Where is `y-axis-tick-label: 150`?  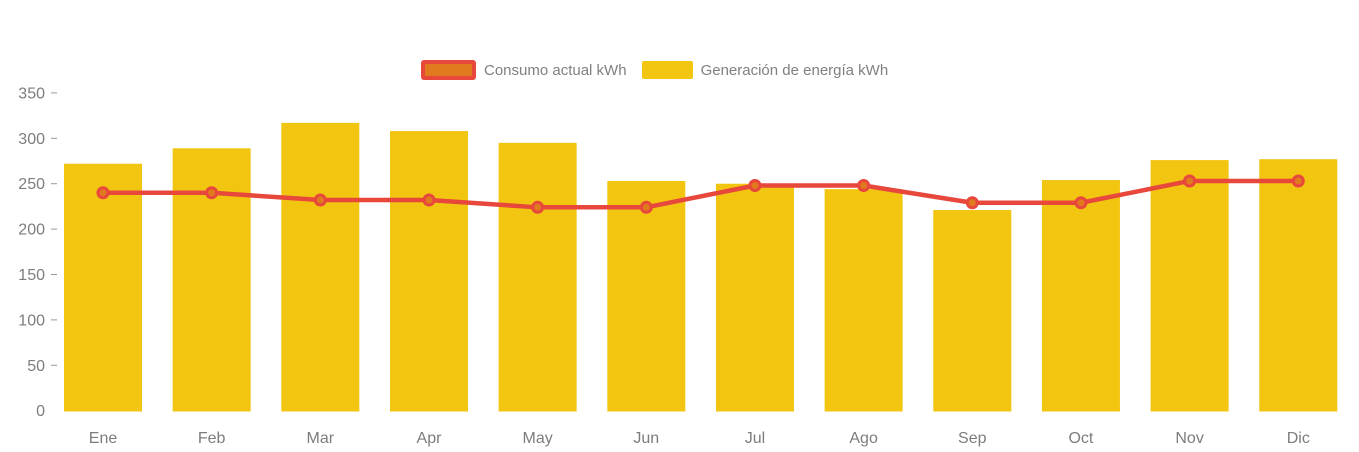
y-axis-tick-label: 150 is located at coordinates (31, 275).